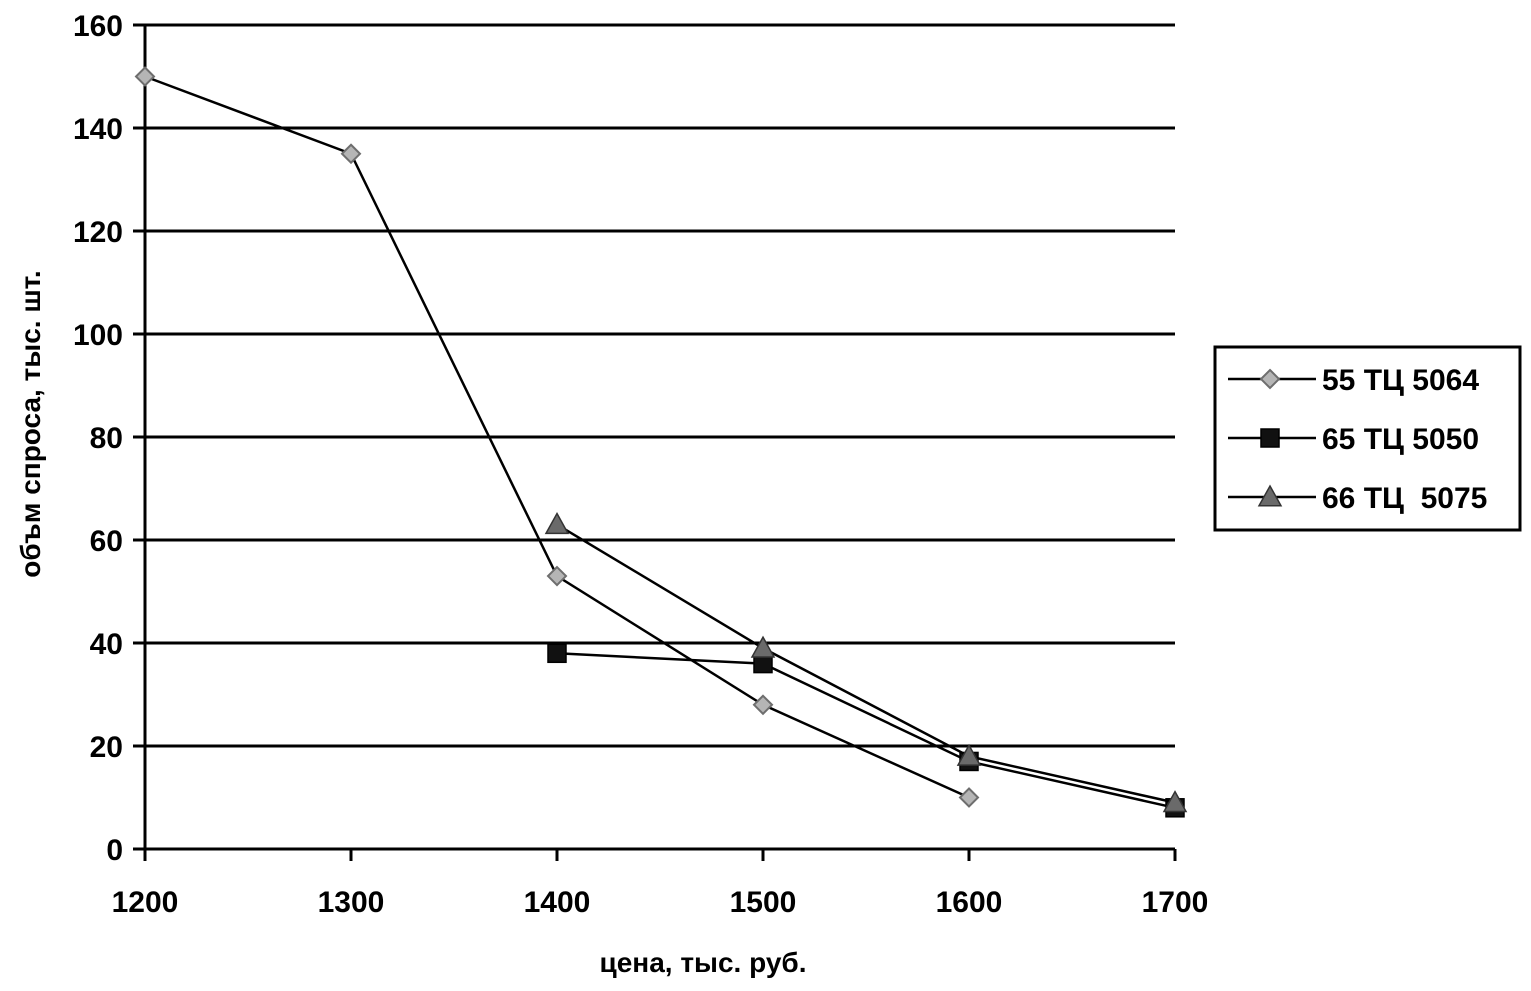 The image size is (1531, 991). I want to click on y-tick-label-120: 120, so click(98, 232).